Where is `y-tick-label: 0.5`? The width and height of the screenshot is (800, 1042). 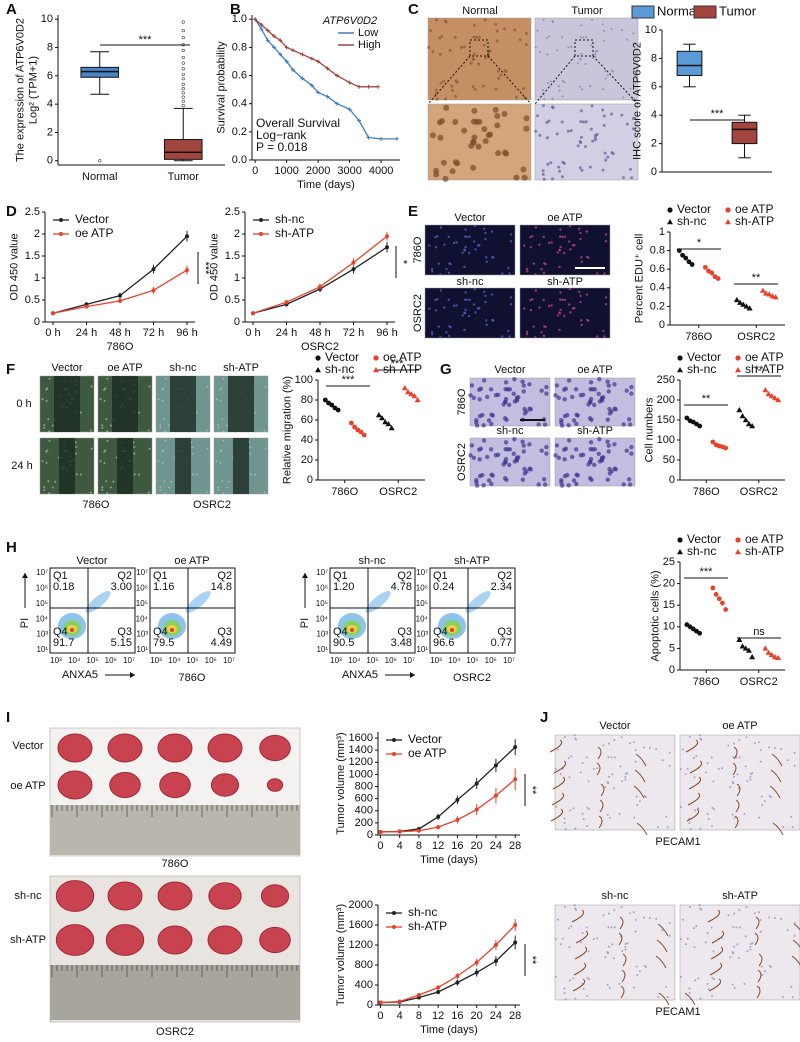 y-tick-label: 0.5 is located at coordinates (32, 300).